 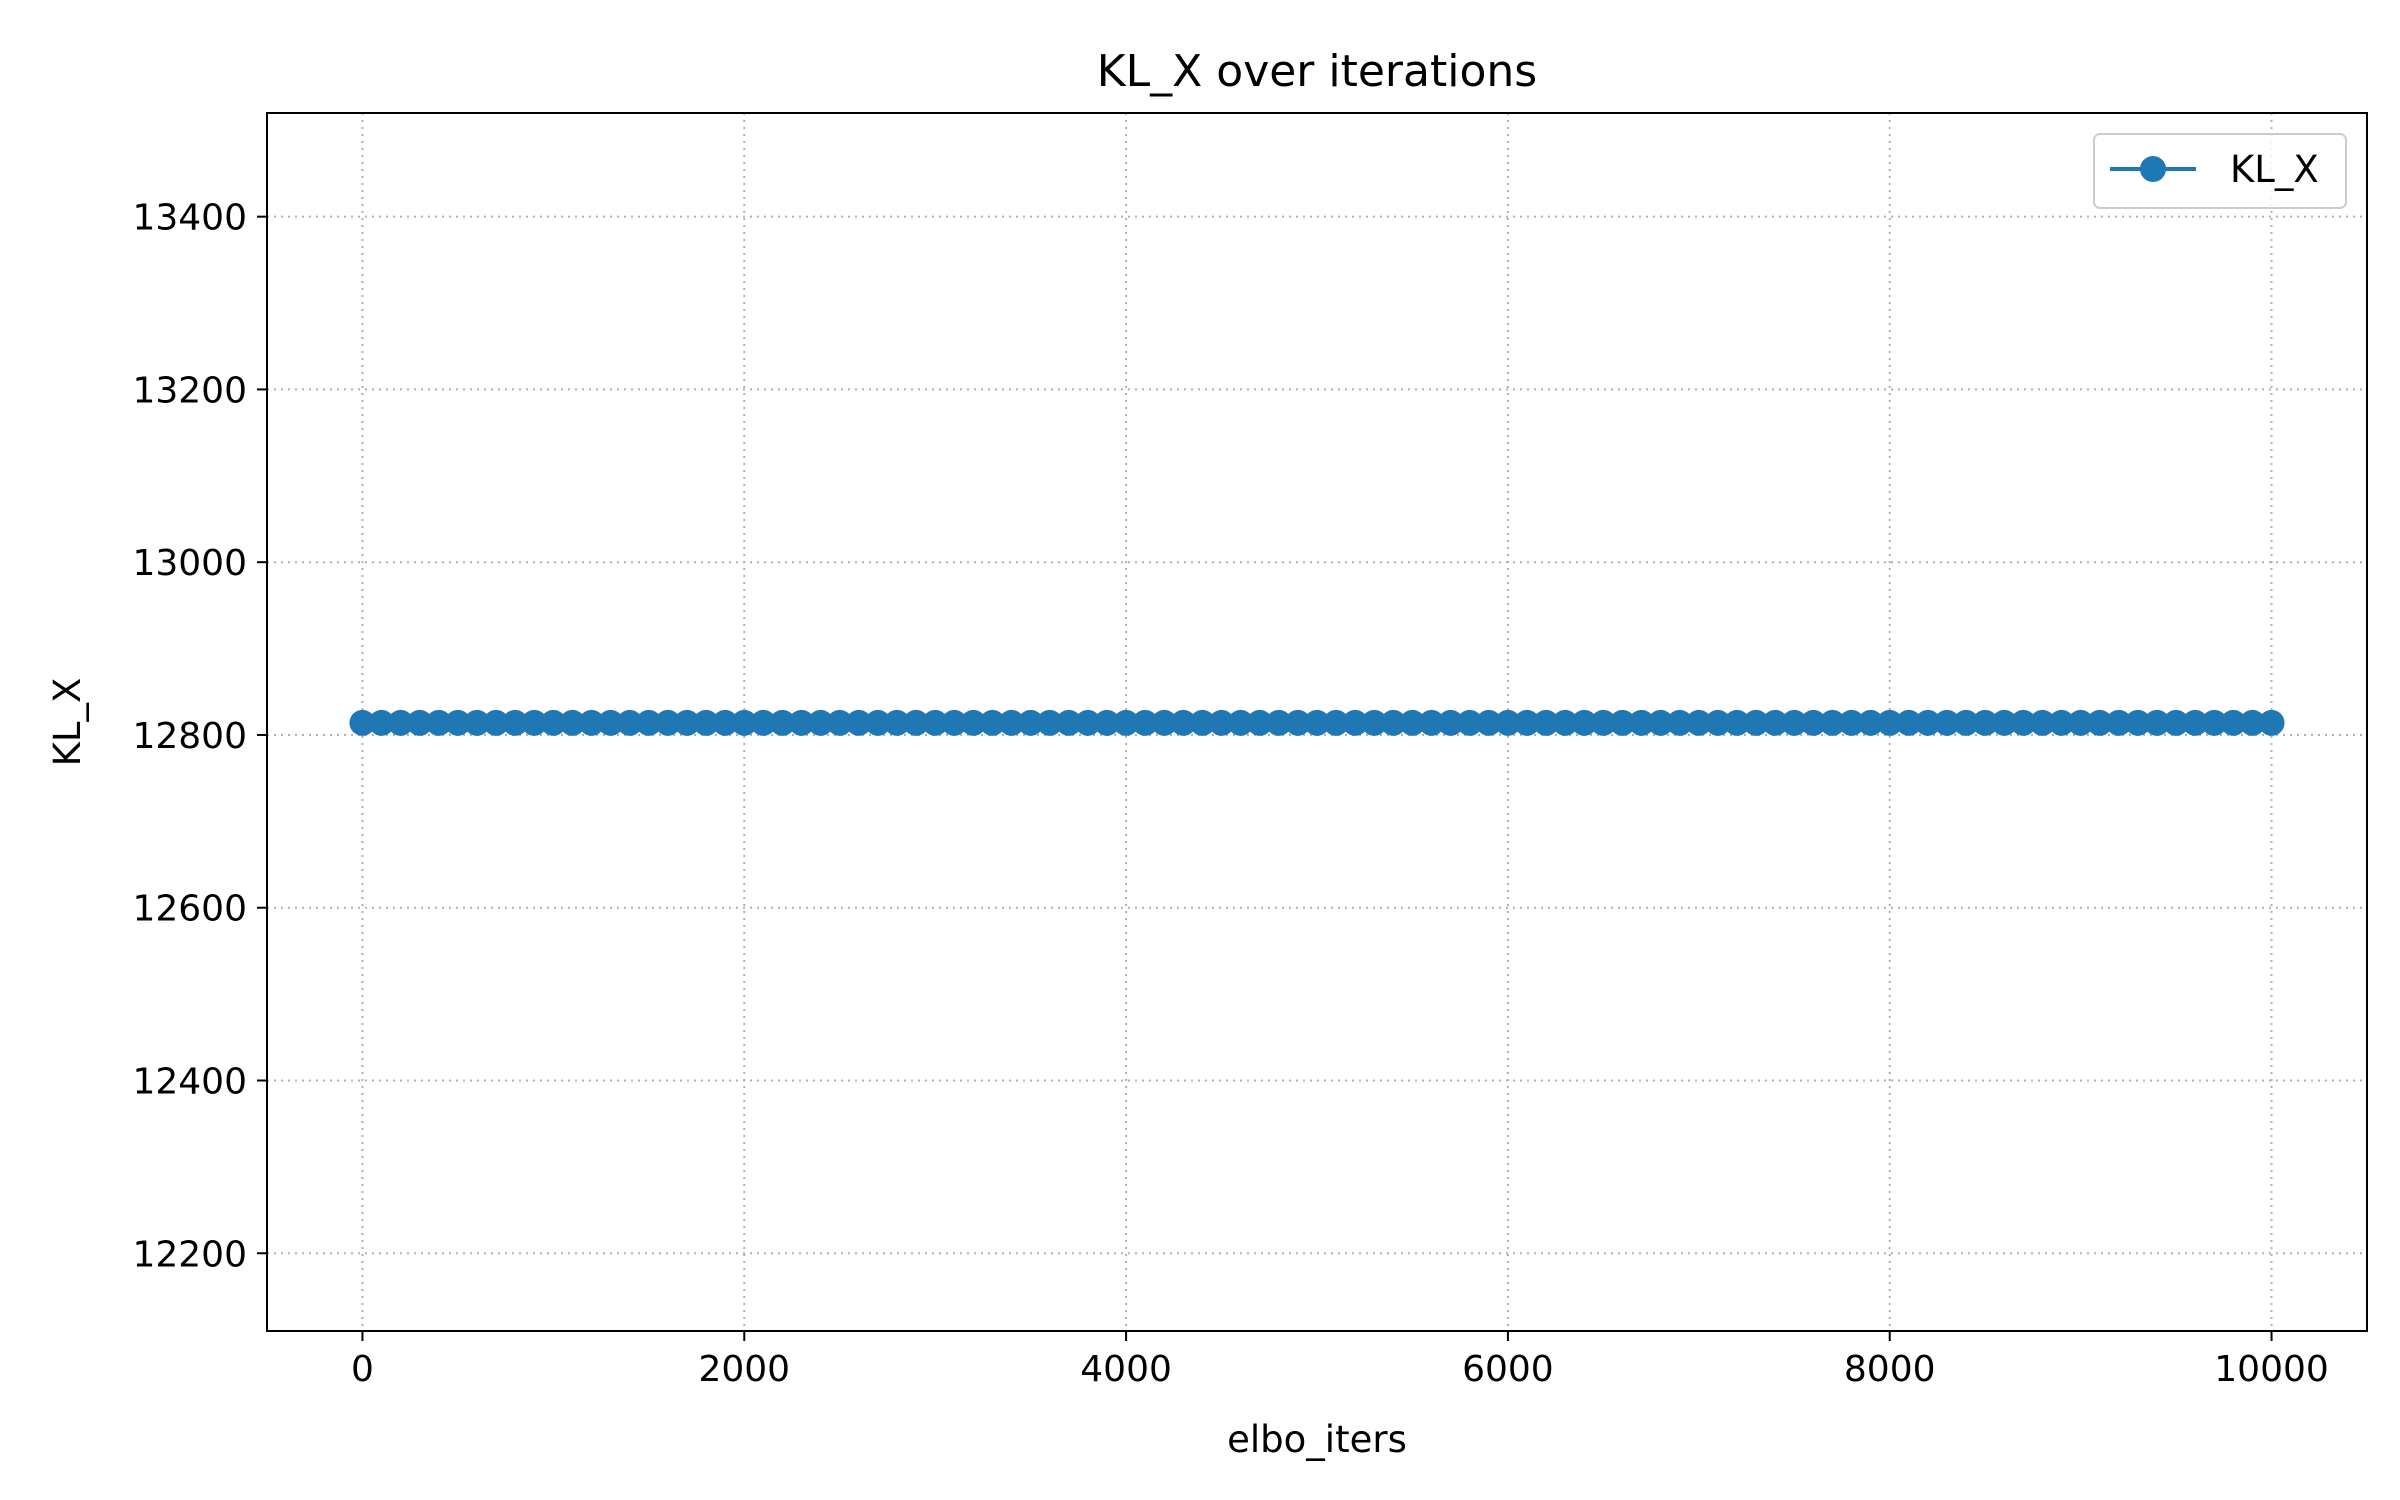 What do you see at coordinates (2220, 171) in the screenshot?
I see `legend: KL_X` at bounding box center [2220, 171].